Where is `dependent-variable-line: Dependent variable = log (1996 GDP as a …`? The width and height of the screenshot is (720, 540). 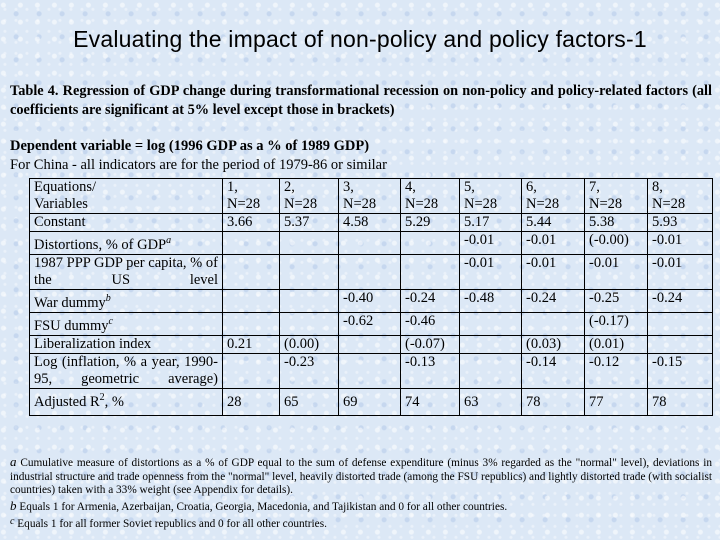 dependent-variable-line: Dependent variable = log (1996 GDP as a … is located at coordinates (190, 146).